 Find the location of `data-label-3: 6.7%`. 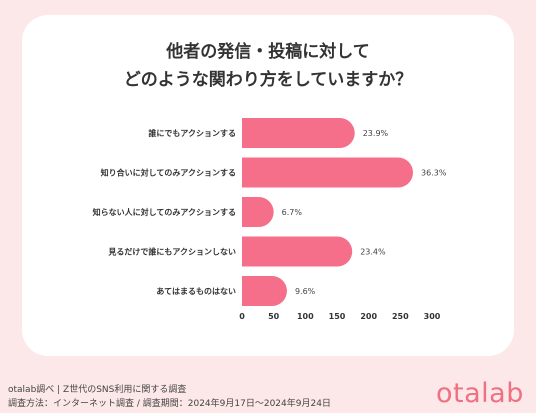

data-label-3: 6.7% is located at coordinates (292, 212).